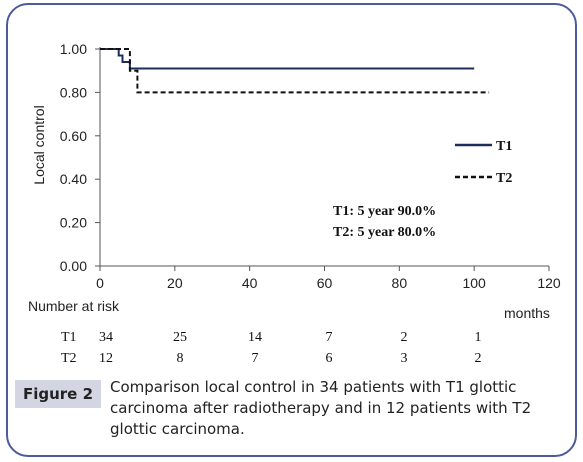 This screenshot has height=462, width=583. I want to click on risk-row-label: T1, so click(69, 337).